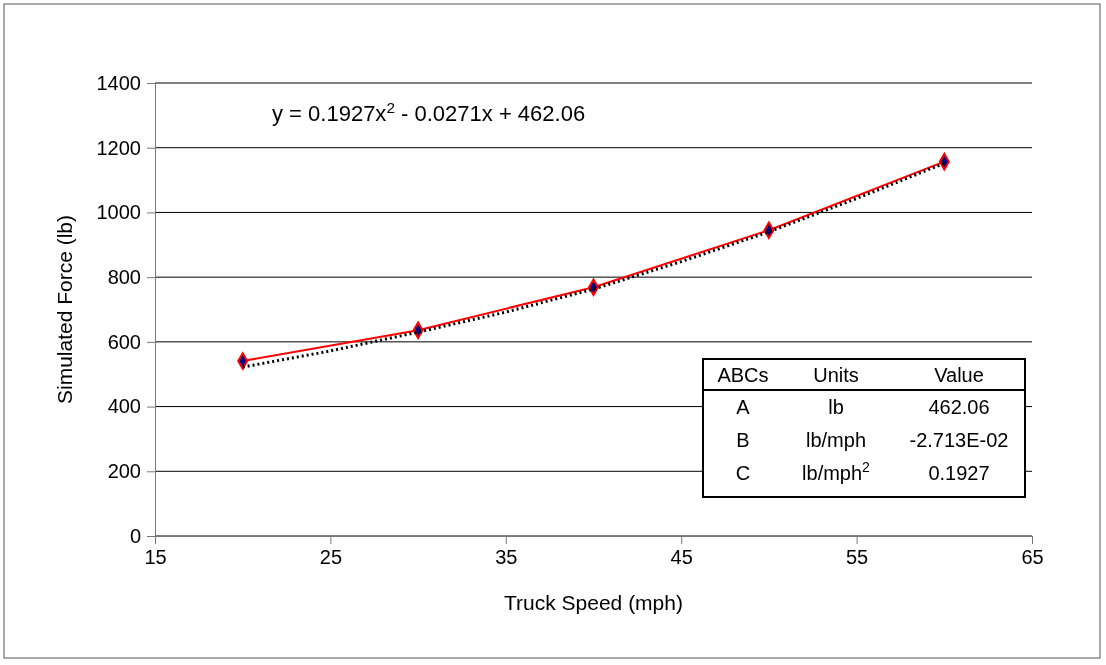 This screenshot has height=665, width=1106. Describe the element at coordinates (124, 471) in the screenshot. I see `y-tick-label: 200` at that location.